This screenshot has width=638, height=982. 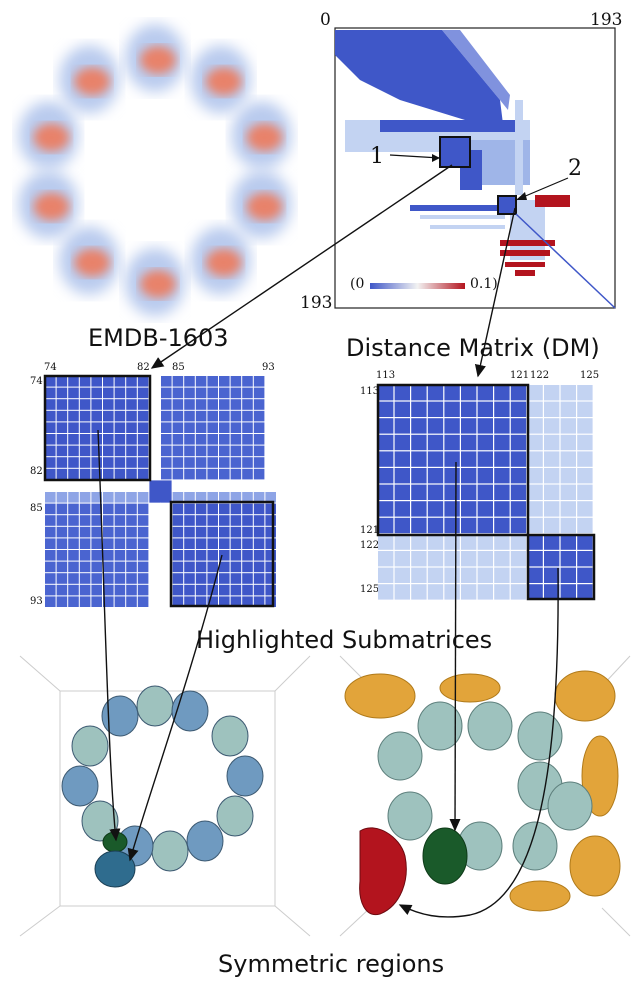 What do you see at coordinates (485, 796) in the screenshot?
I see `render-right-scene` at bounding box center [485, 796].